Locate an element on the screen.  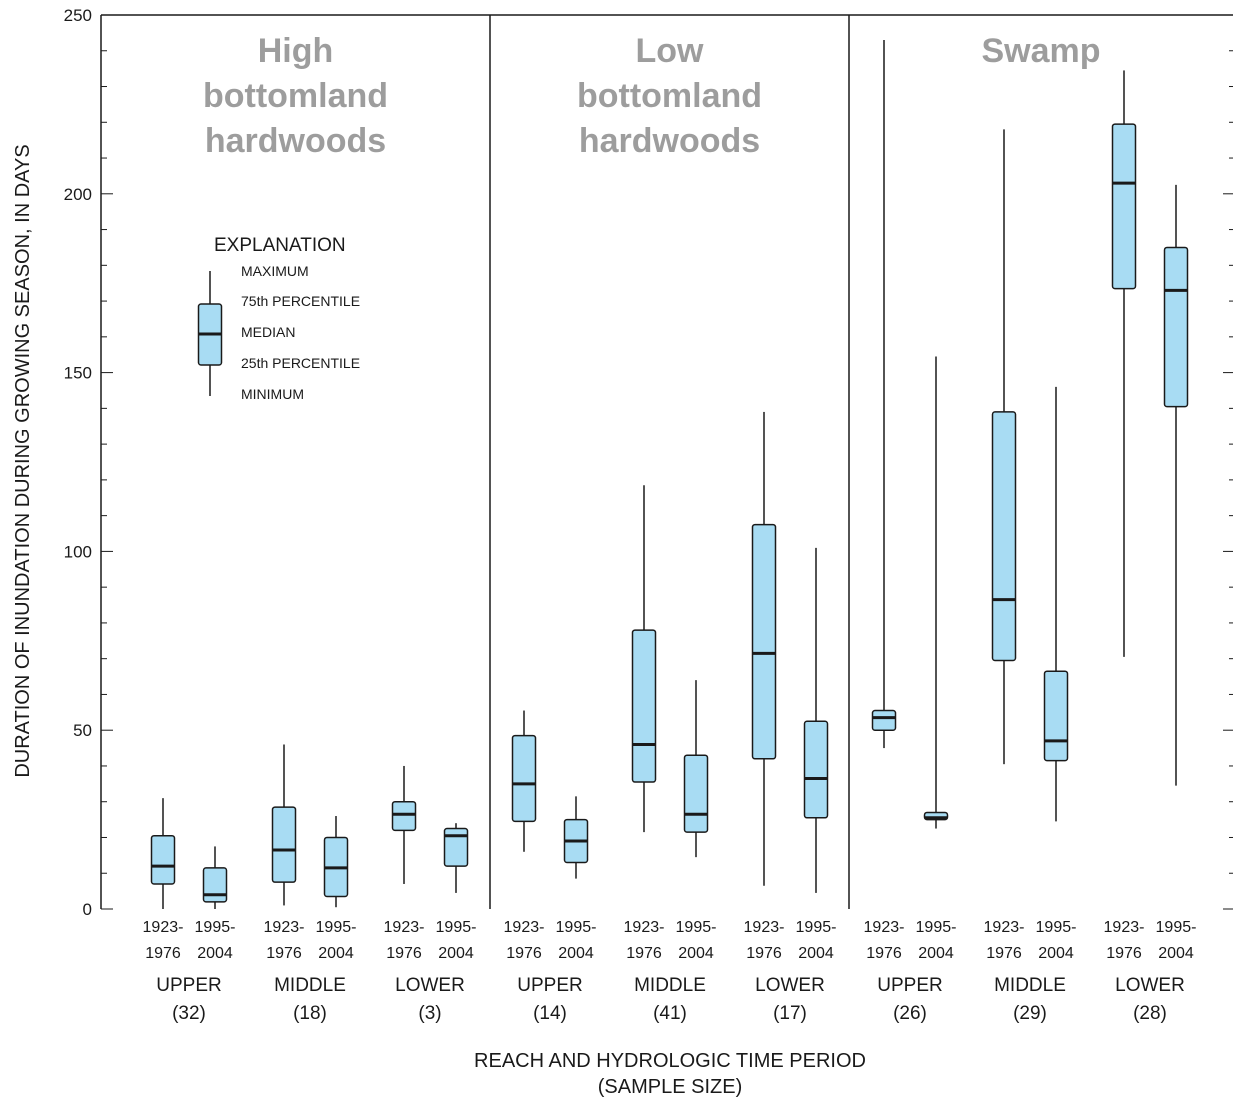
x-axis-title: REACH AND HYDROLOGIC TIME PERIOD is located at coordinates (670, 1061).